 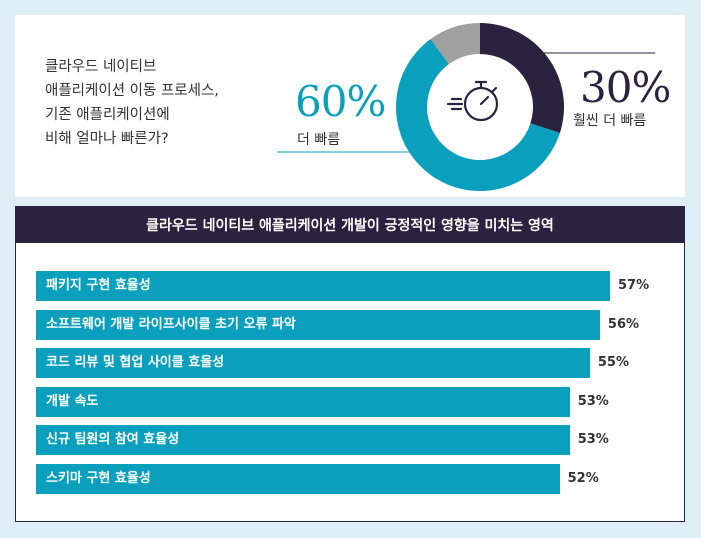 I want to click on bar-row: 패키지 구현 효율성 57%, so click(x=345, y=286).